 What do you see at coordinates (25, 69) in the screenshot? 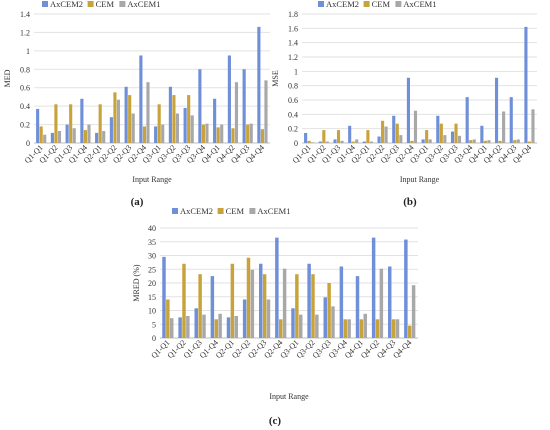
I see `ca-y-tick-label: 0.8` at bounding box center [25, 69].